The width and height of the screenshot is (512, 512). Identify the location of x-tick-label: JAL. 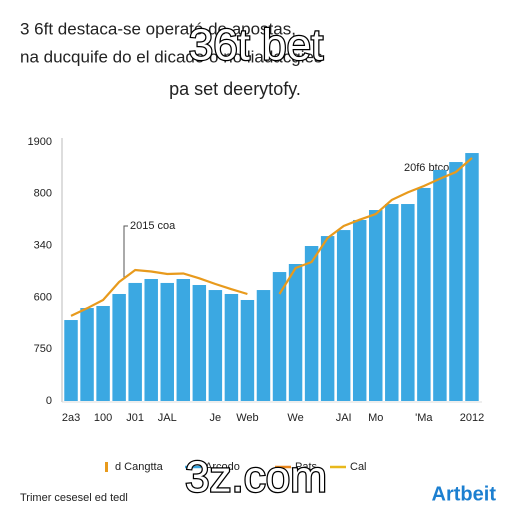
(167, 418).